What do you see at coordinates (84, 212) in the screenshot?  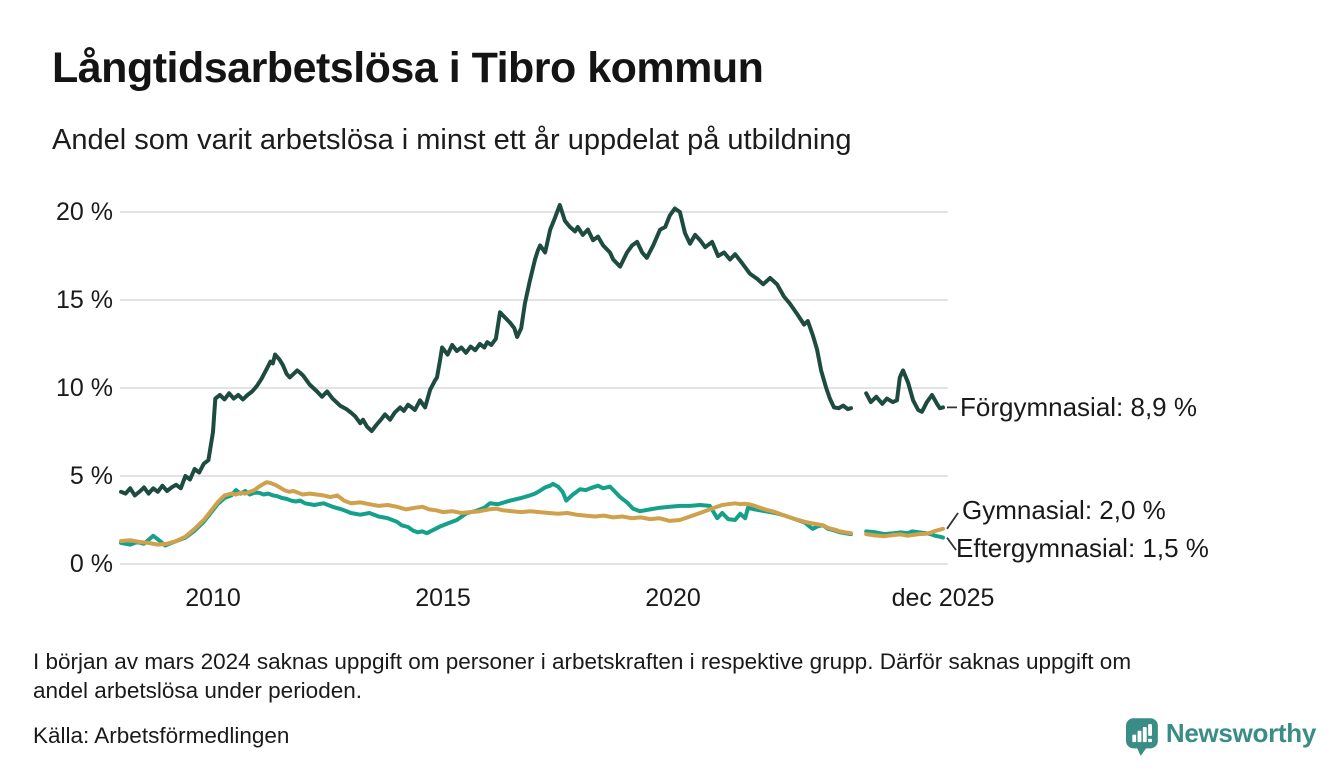 I see `y-tick-label: 20 %` at bounding box center [84, 212].